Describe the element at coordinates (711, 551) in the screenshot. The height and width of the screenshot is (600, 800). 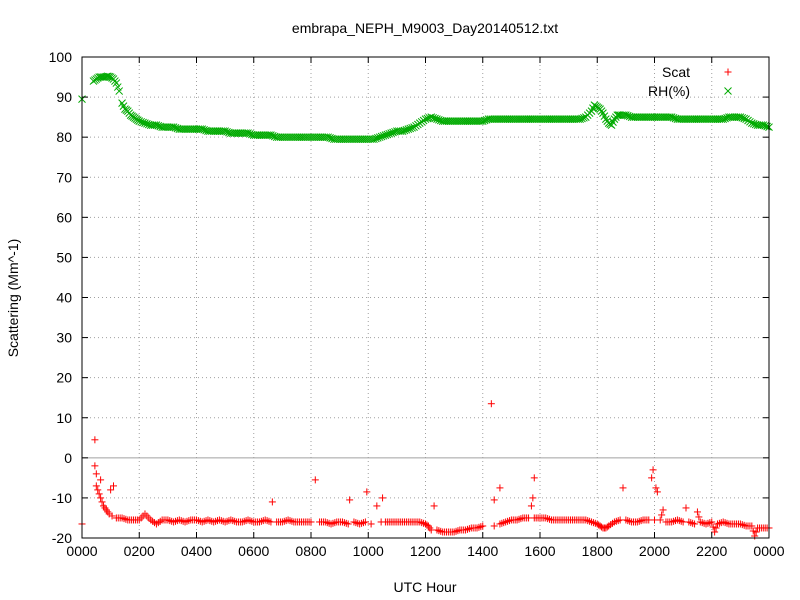
I see `x-tick-label: 2200` at that location.